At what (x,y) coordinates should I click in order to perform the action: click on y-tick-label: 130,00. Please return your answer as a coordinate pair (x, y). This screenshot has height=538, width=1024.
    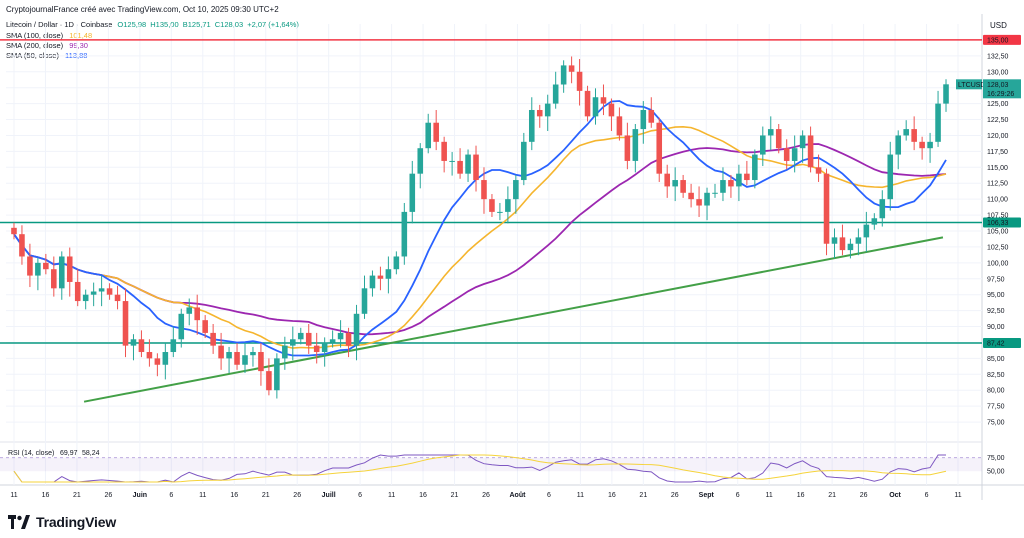
    Looking at the image, I should click on (998, 72).